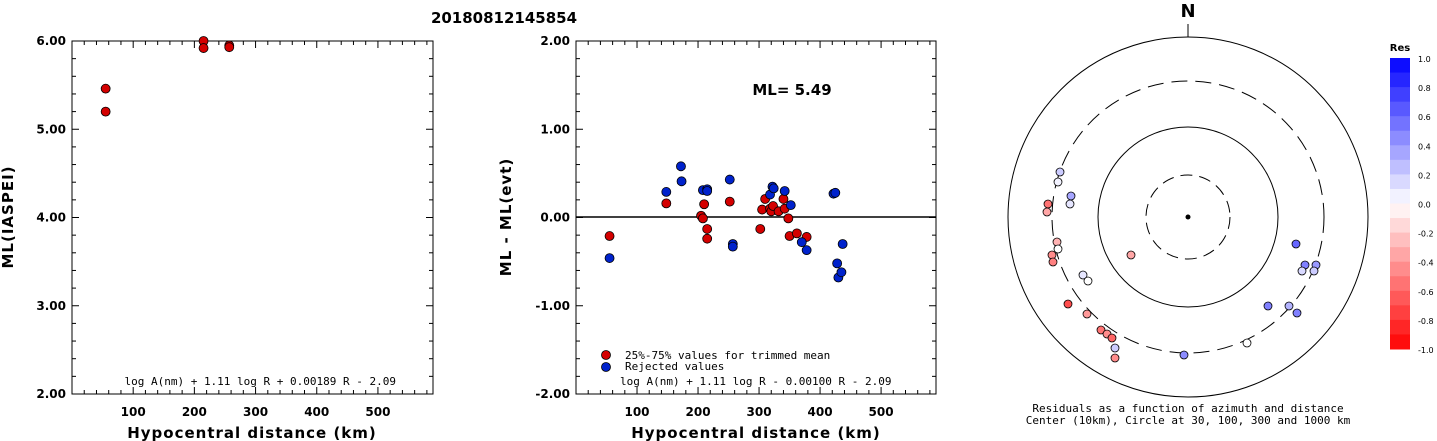  Describe the element at coordinates (756, 432) in the screenshot. I see `middle-x-axis-label: Hypocentral distance (km)` at that location.